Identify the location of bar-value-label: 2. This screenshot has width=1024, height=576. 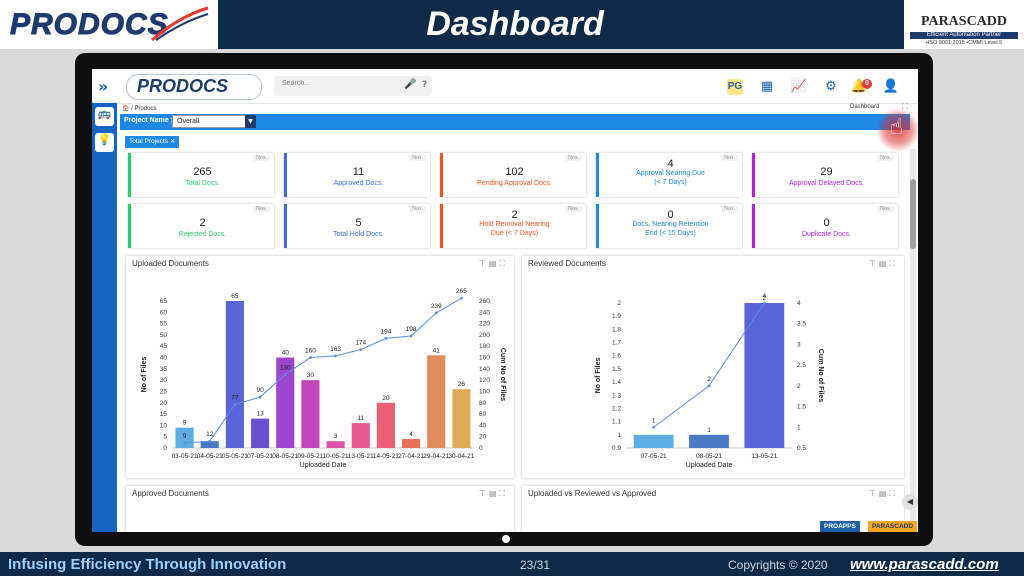
(765, 298).